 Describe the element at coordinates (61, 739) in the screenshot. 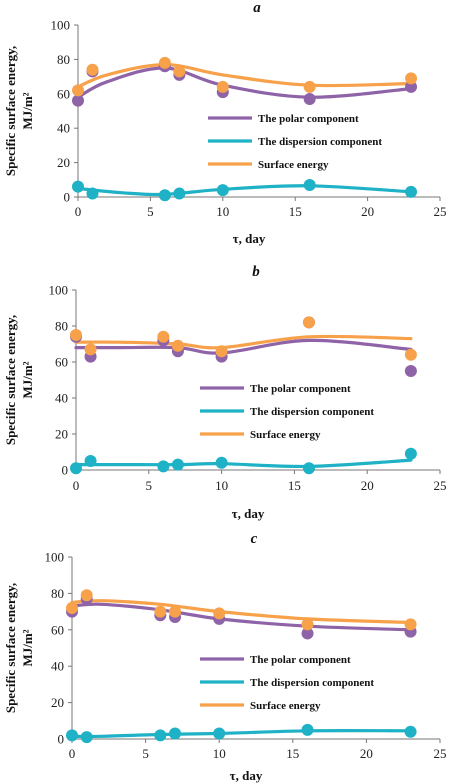

I see `y-tick-label: 0` at that location.